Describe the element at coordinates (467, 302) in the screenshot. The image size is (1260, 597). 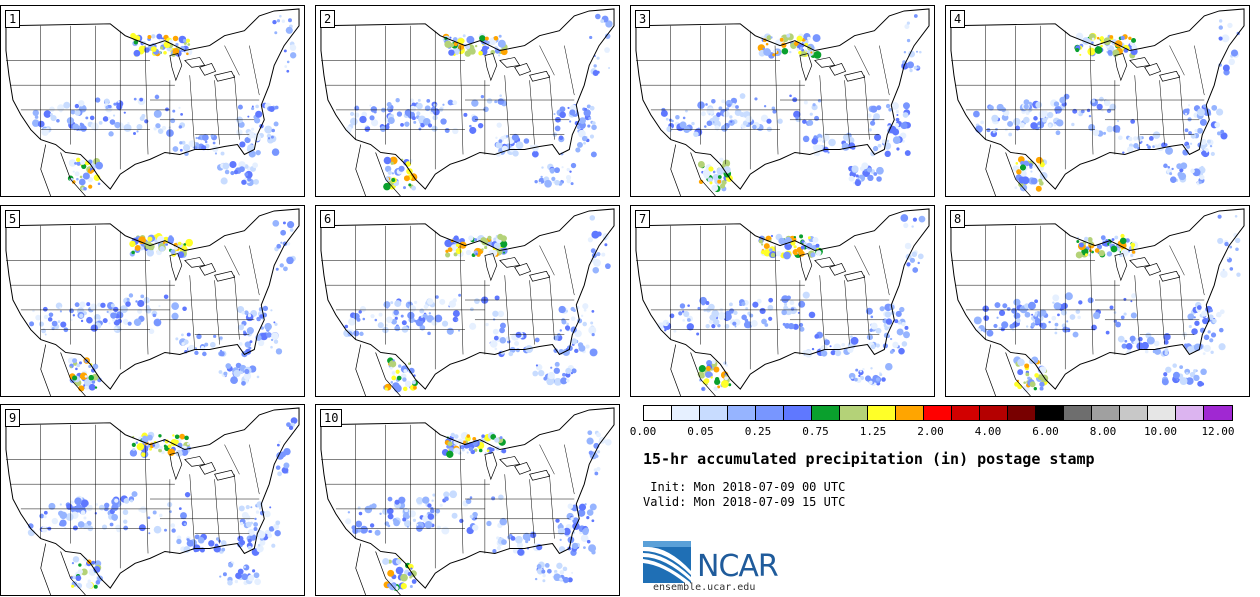
I see `precip-map` at that location.